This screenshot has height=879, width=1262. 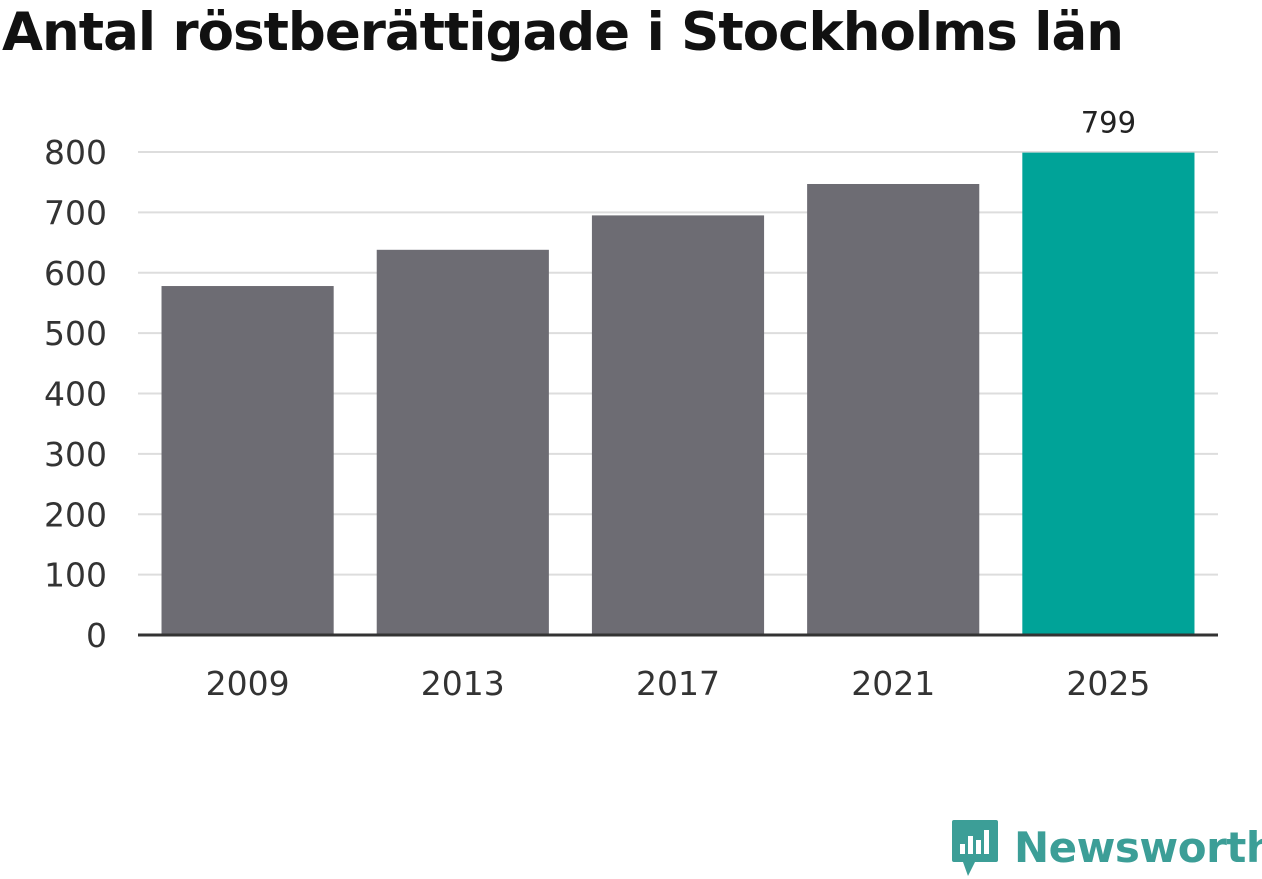 I want to click on data-labels: 799, so click(x=1108, y=123).